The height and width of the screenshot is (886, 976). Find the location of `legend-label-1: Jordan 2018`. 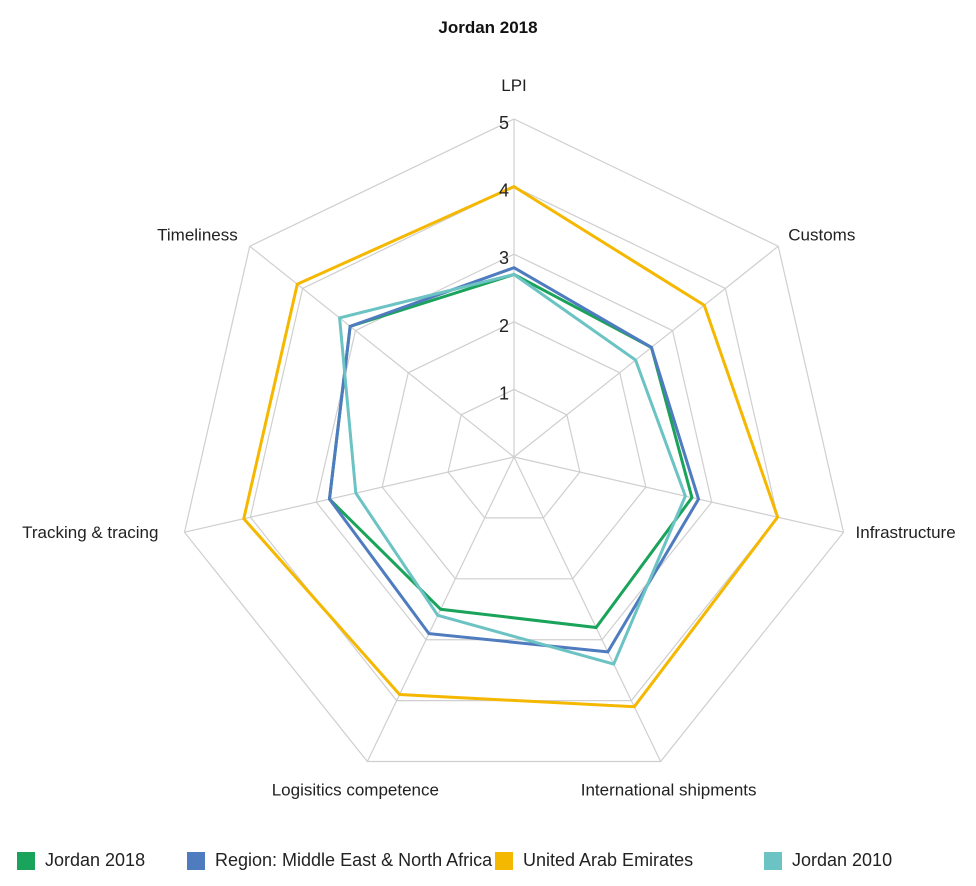

legend-label-1: Jordan 2018 is located at coordinates (95, 860).